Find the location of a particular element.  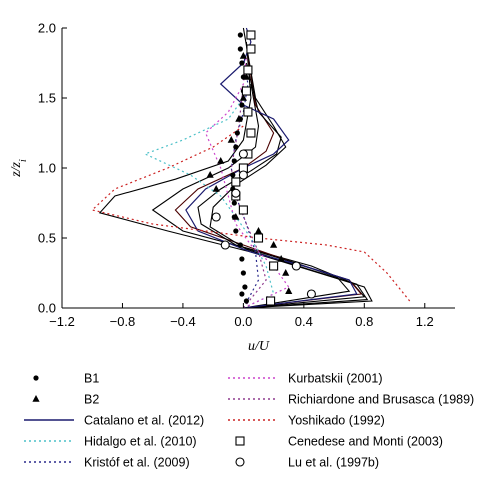

legend-item: Kristóf et al. (2009) is located at coordinates (107, 463).